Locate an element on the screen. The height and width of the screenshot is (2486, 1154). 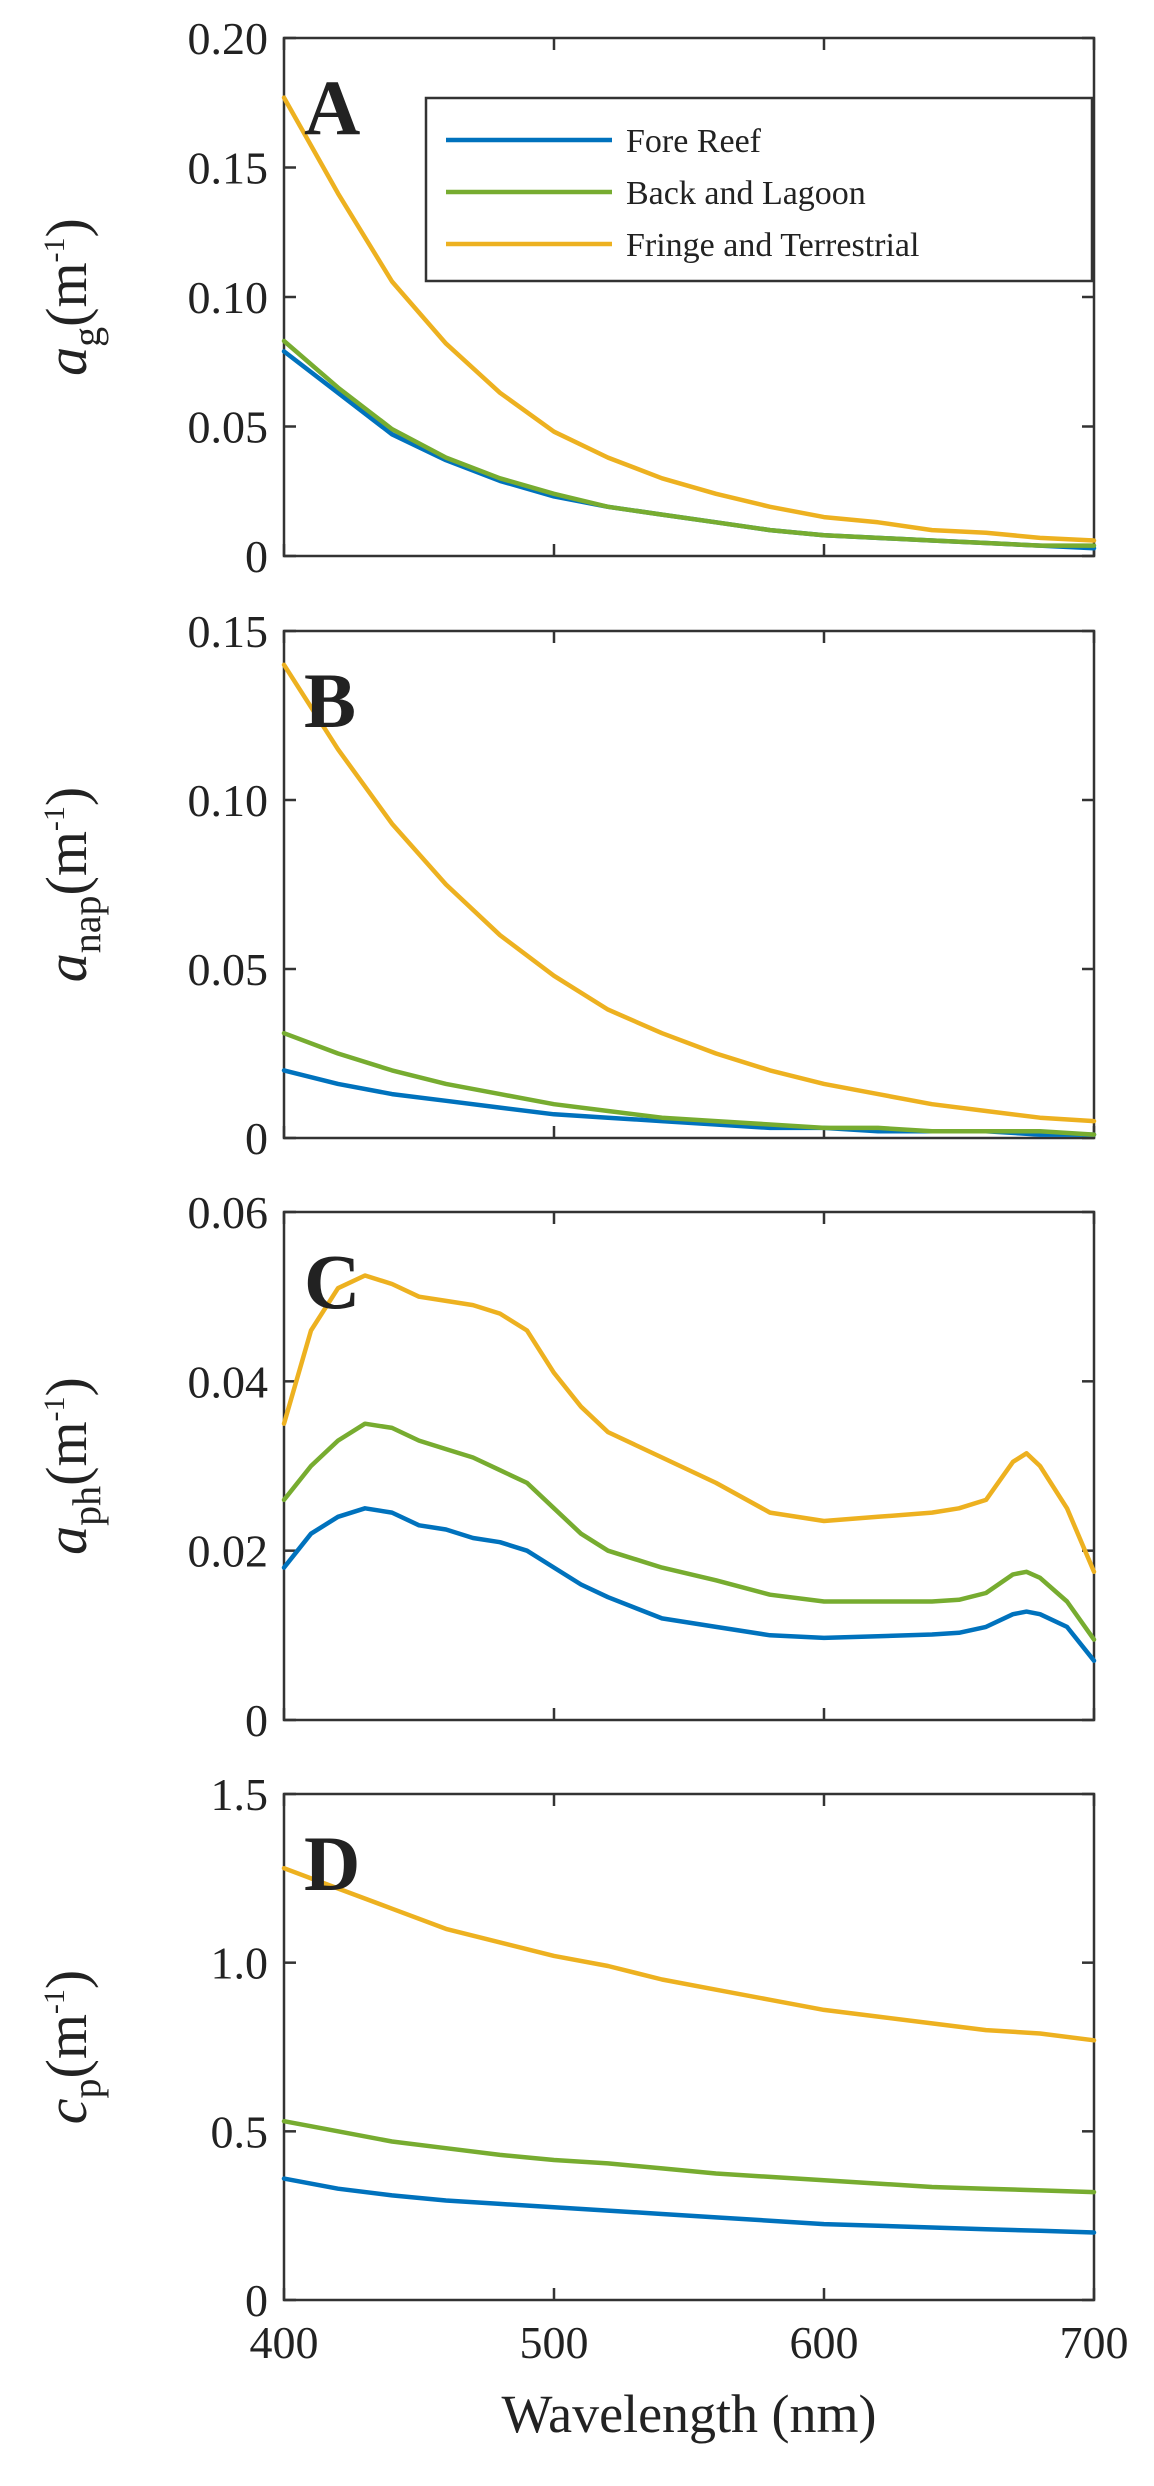
legend-entry: Fringe and Terrestrial is located at coordinates (772, 245).